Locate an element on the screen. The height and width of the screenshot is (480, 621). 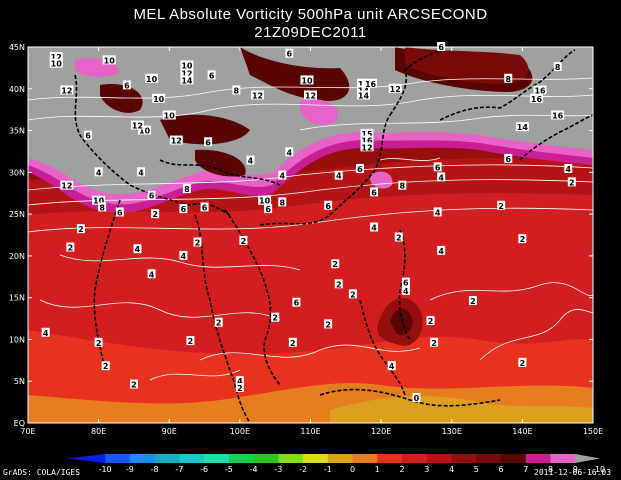
lat-tick-label: 40N is located at coordinates (17, 89).